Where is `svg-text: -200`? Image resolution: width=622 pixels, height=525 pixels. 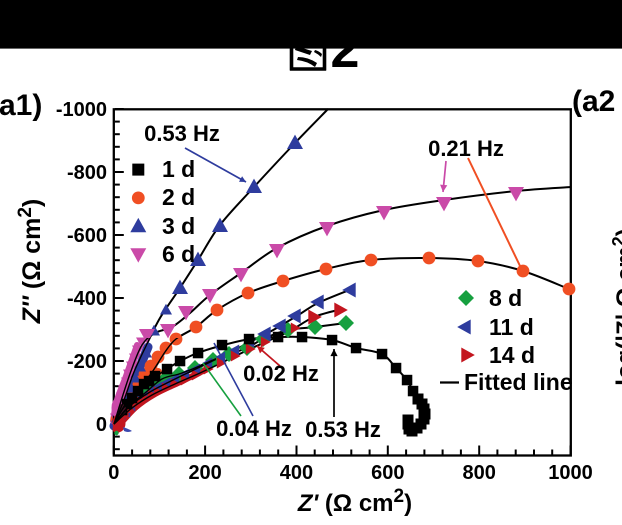
svg-text: -200 is located at coordinates (87, 362).